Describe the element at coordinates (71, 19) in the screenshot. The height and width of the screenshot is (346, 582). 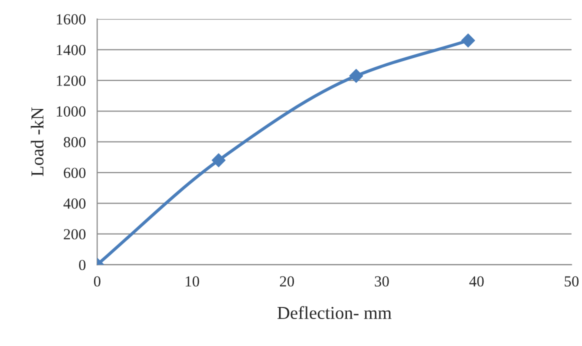
I see `y-tick-label: 1600` at that location.